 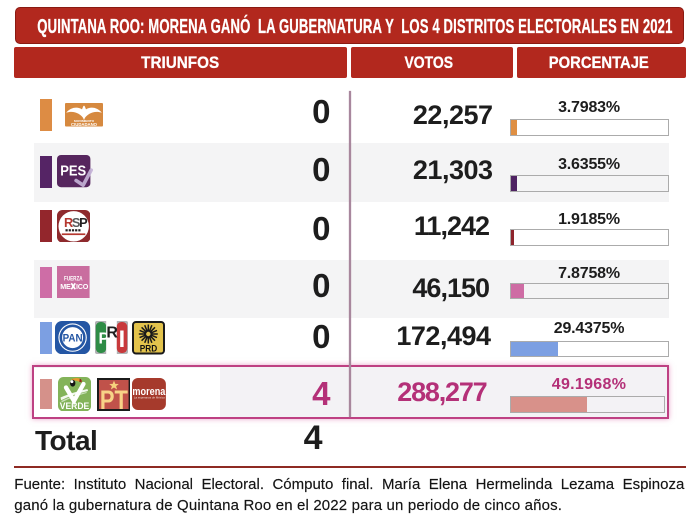 What do you see at coordinates (65, 286) in the screenshot?
I see `svg-text: ME` at bounding box center [65, 286].